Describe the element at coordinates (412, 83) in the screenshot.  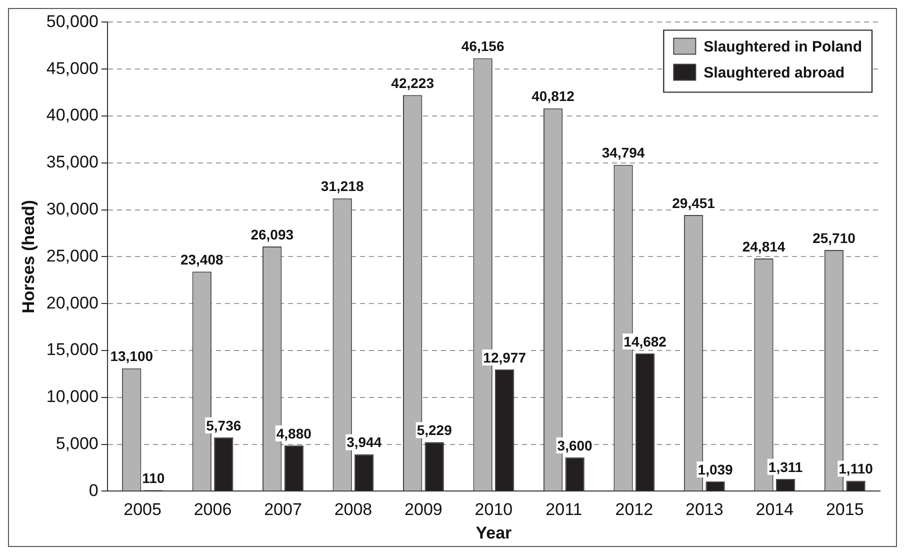
I see `data-label: 42,223` at that location.